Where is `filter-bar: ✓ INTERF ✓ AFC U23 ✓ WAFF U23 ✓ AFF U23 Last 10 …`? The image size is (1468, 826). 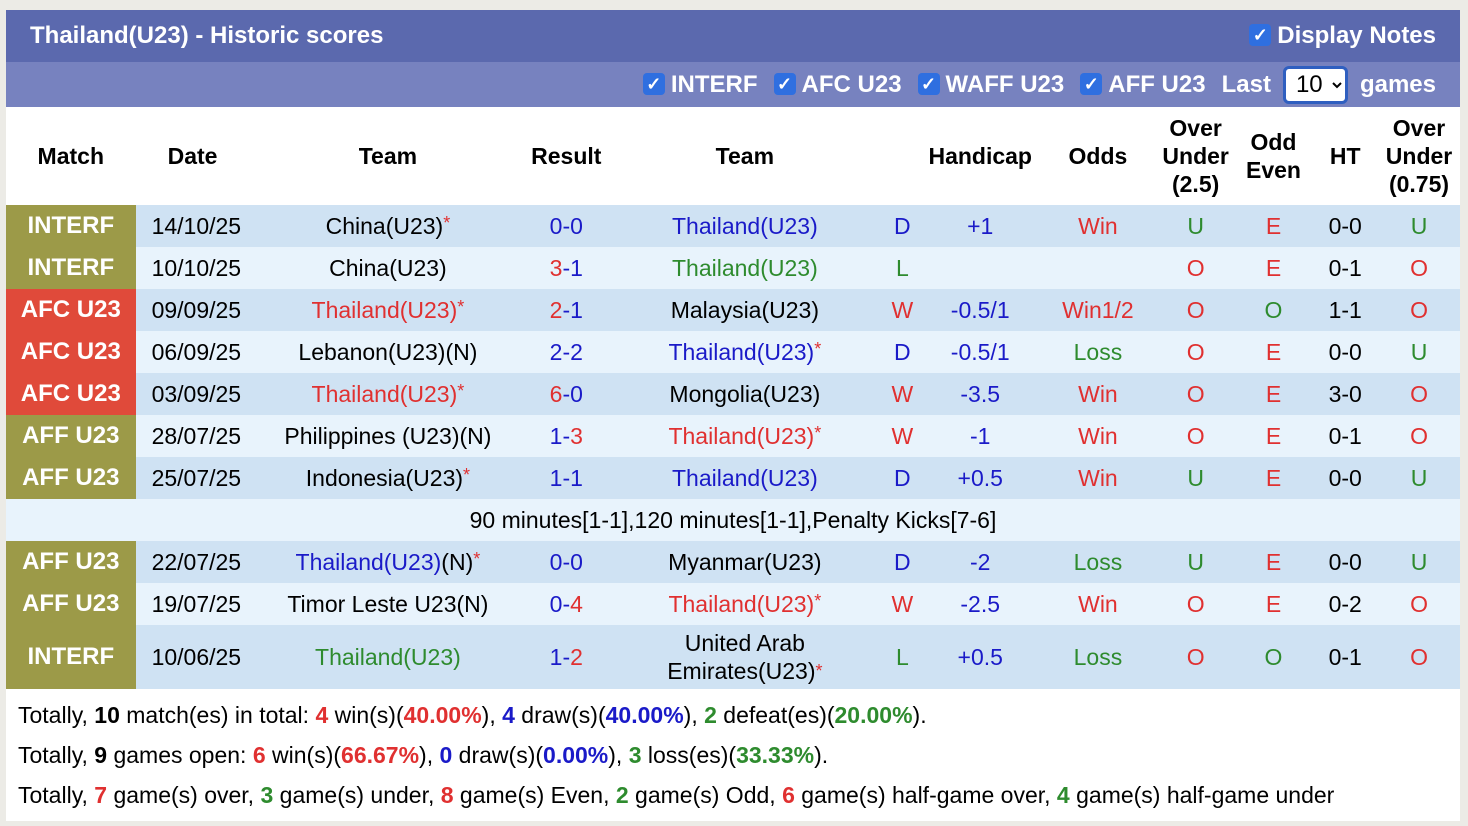 filter-bar: ✓ INTERF ✓ AFC U23 ✓ WAFF U23 ✓ AFF U23 Last 10 … is located at coordinates (733, 84).